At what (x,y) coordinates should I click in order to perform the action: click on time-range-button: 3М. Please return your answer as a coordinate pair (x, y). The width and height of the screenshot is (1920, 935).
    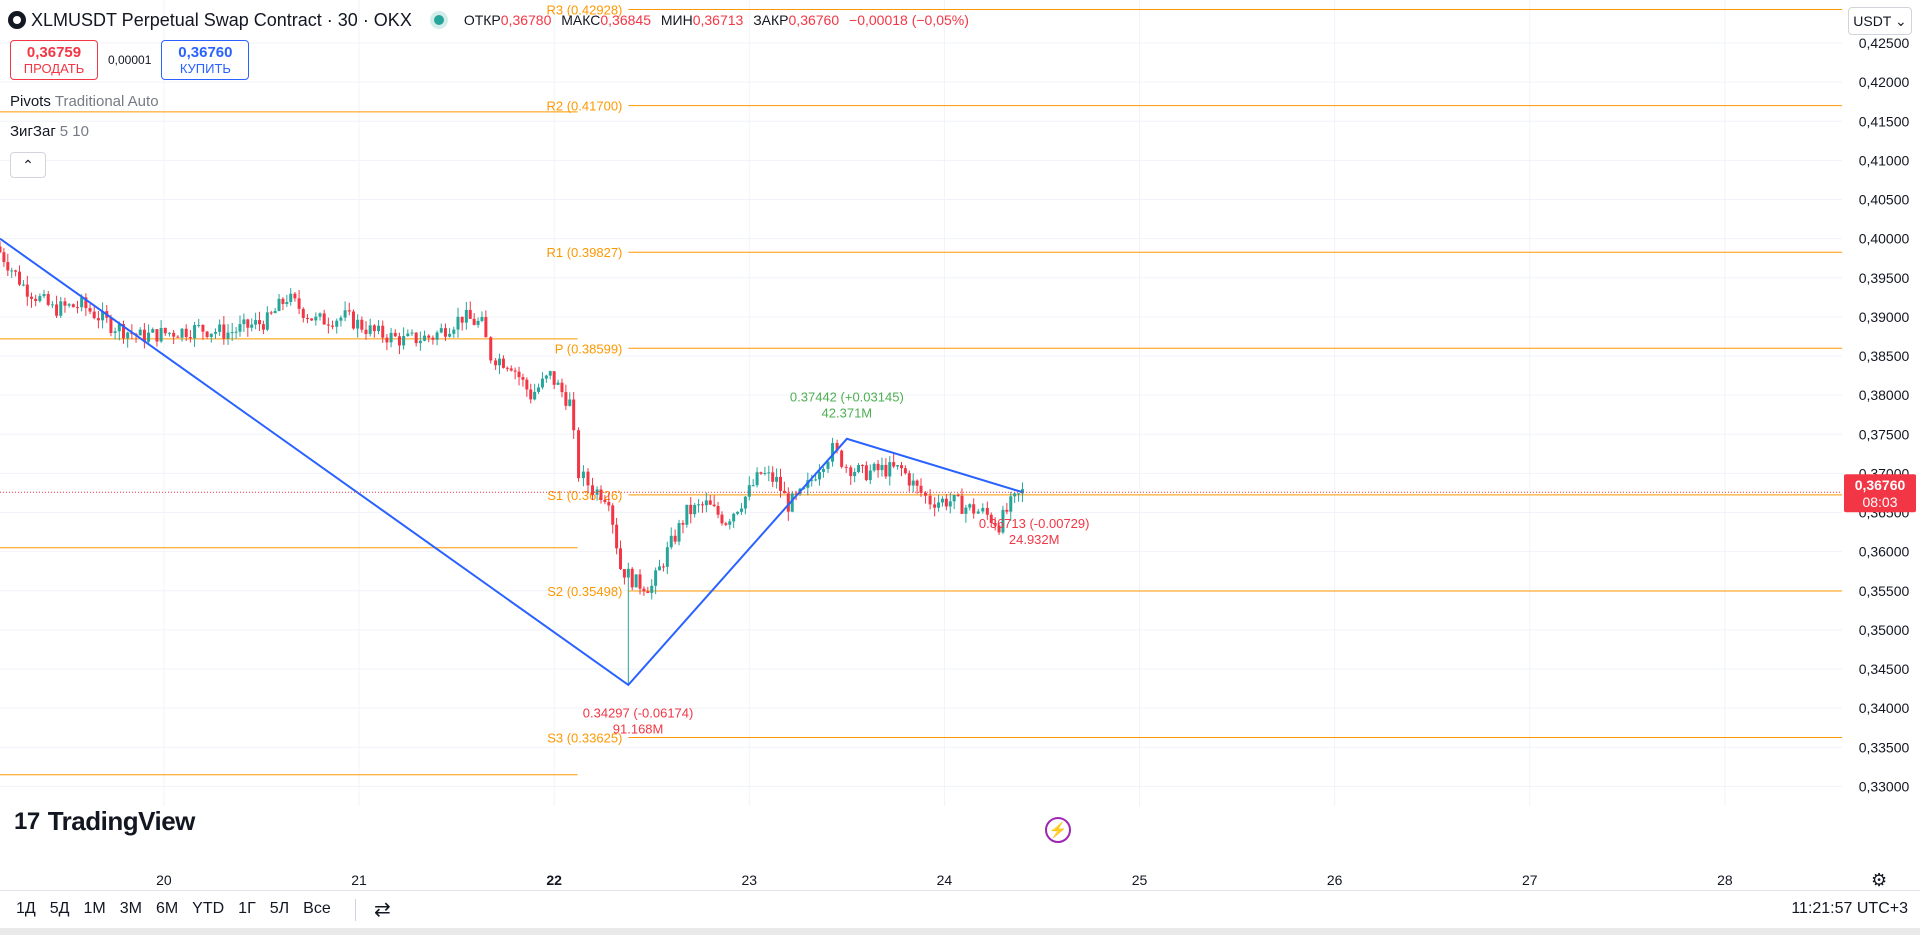
    Looking at the image, I should click on (130, 908).